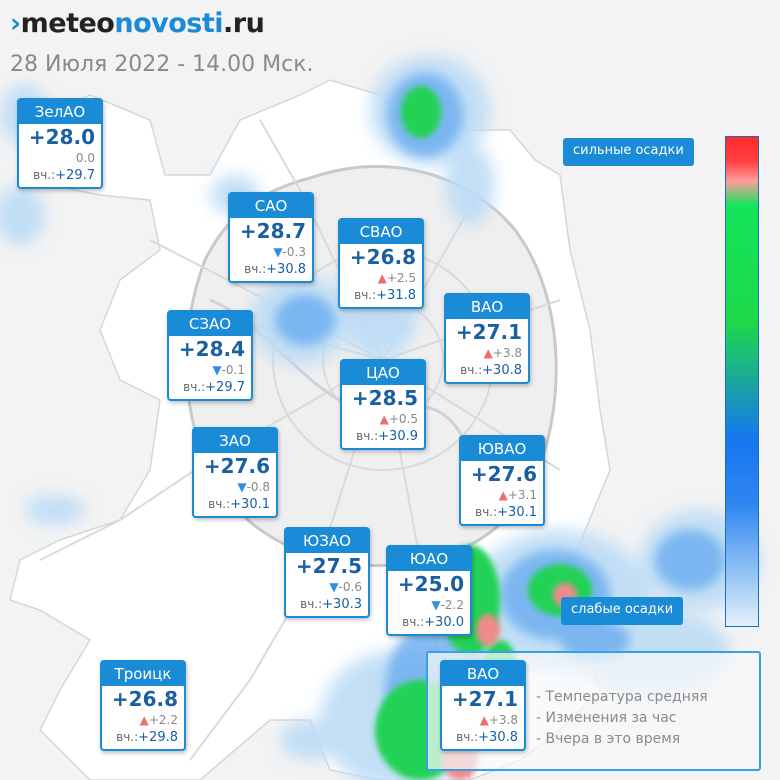 This screenshot has width=780, height=780. What do you see at coordinates (210, 324) in the screenshot?
I see `district-name: СЗАО` at bounding box center [210, 324].